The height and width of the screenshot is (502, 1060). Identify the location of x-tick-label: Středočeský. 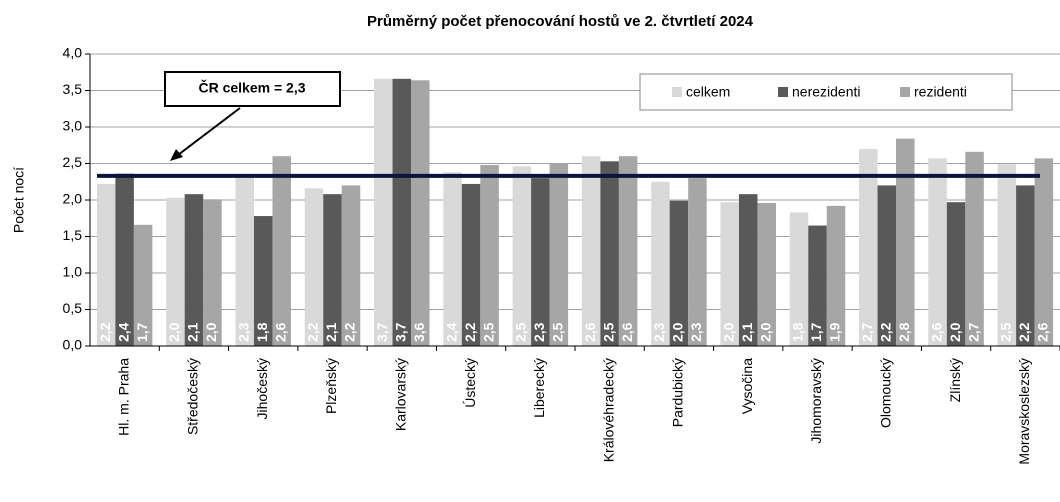
(193, 396).